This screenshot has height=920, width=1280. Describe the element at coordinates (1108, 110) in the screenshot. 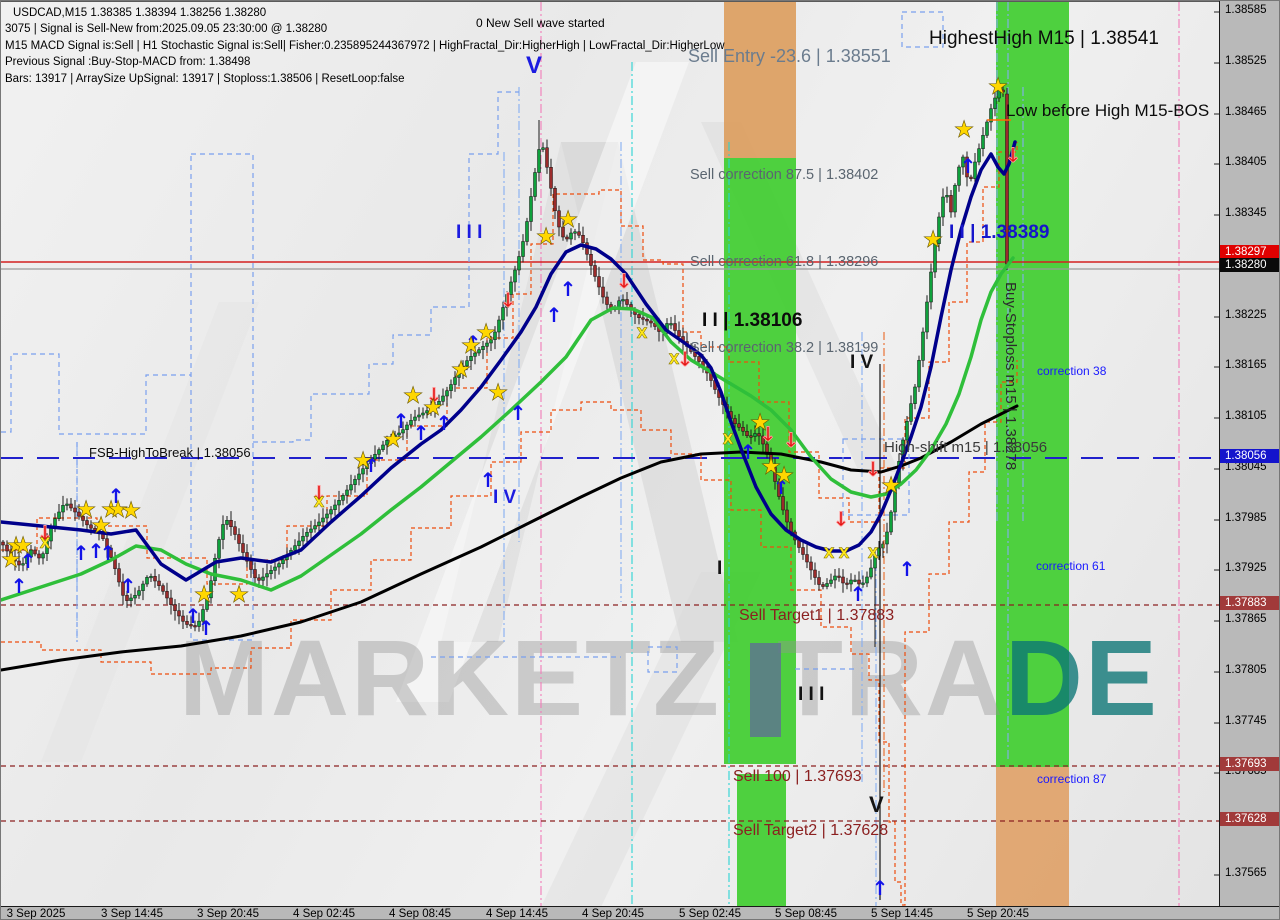

I see `low-before-high-label: Low before High M15-BOS` at that location.